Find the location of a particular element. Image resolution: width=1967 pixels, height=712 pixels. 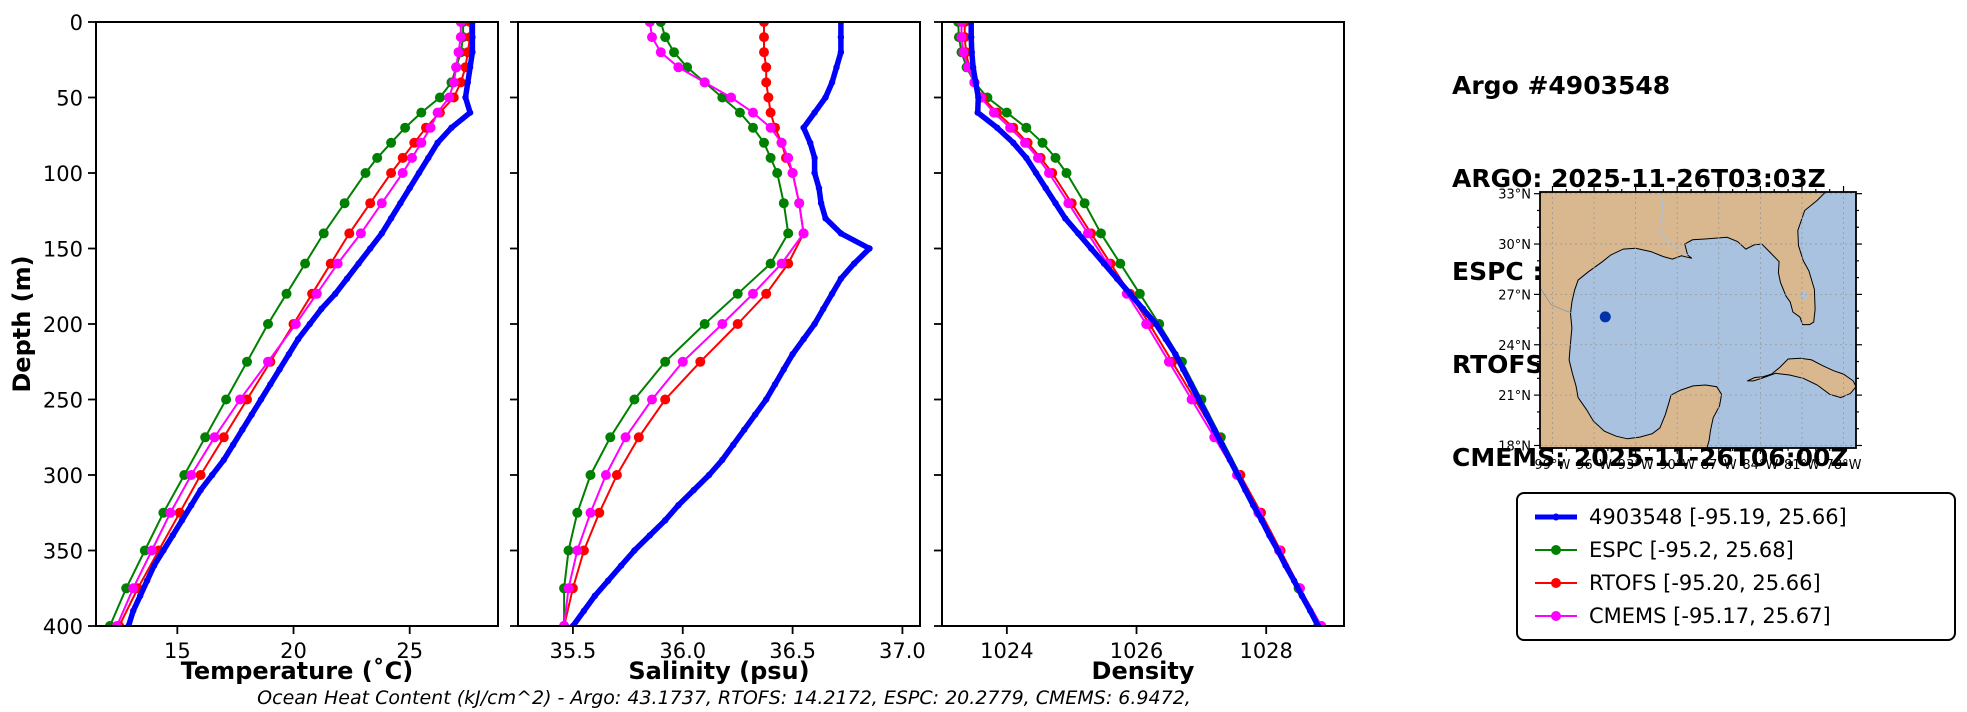

map-lat-label: 33°N is located at coordinates (1514, 195).